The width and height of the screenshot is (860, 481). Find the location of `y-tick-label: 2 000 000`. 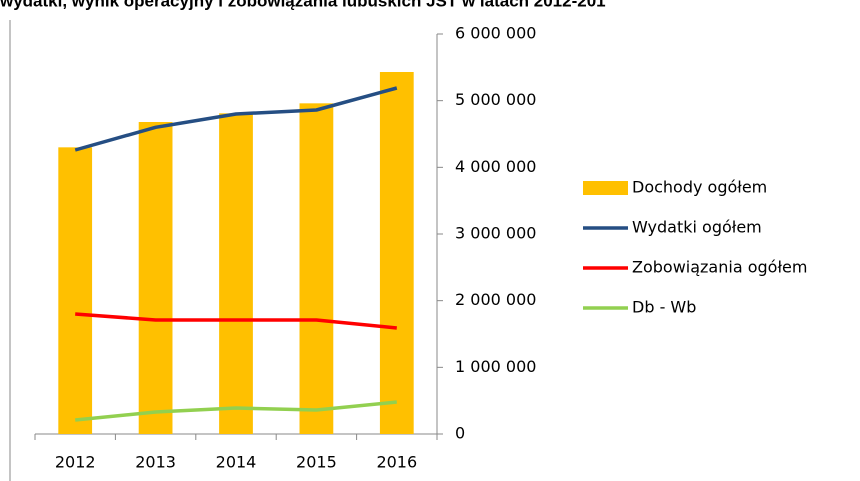

y-tick-label: 2 000 000 is located at coordinates (495, 299).